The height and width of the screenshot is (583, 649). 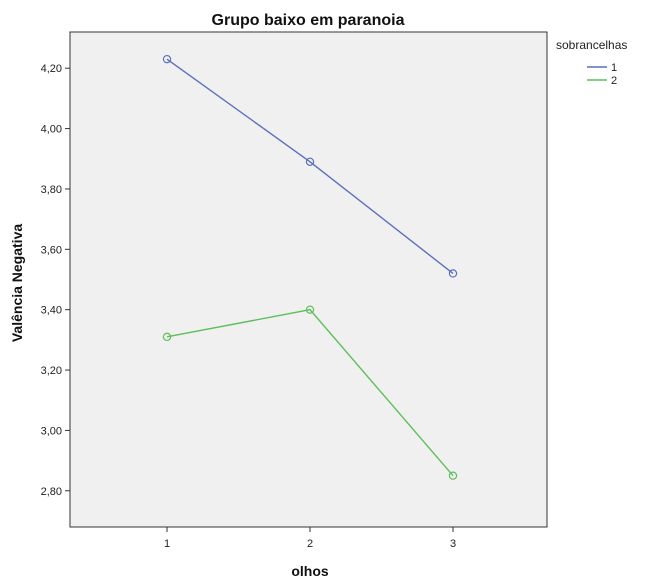 What do you see at coordinates (51, 492) in the screenshot?
I see `y-tick-label: 2,80` at bounding box center [51, 492].